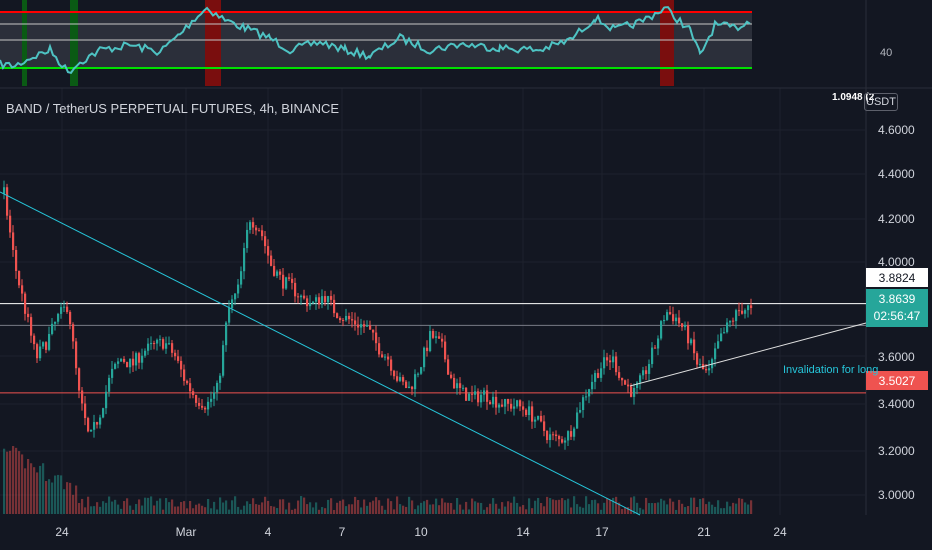 Image resolution: width=932 pixels, height=550 pixels. What do you see at coordinates (881, 102) in the screenshot?
I see `currency-button: USDT` at bounding box center [881, 102].